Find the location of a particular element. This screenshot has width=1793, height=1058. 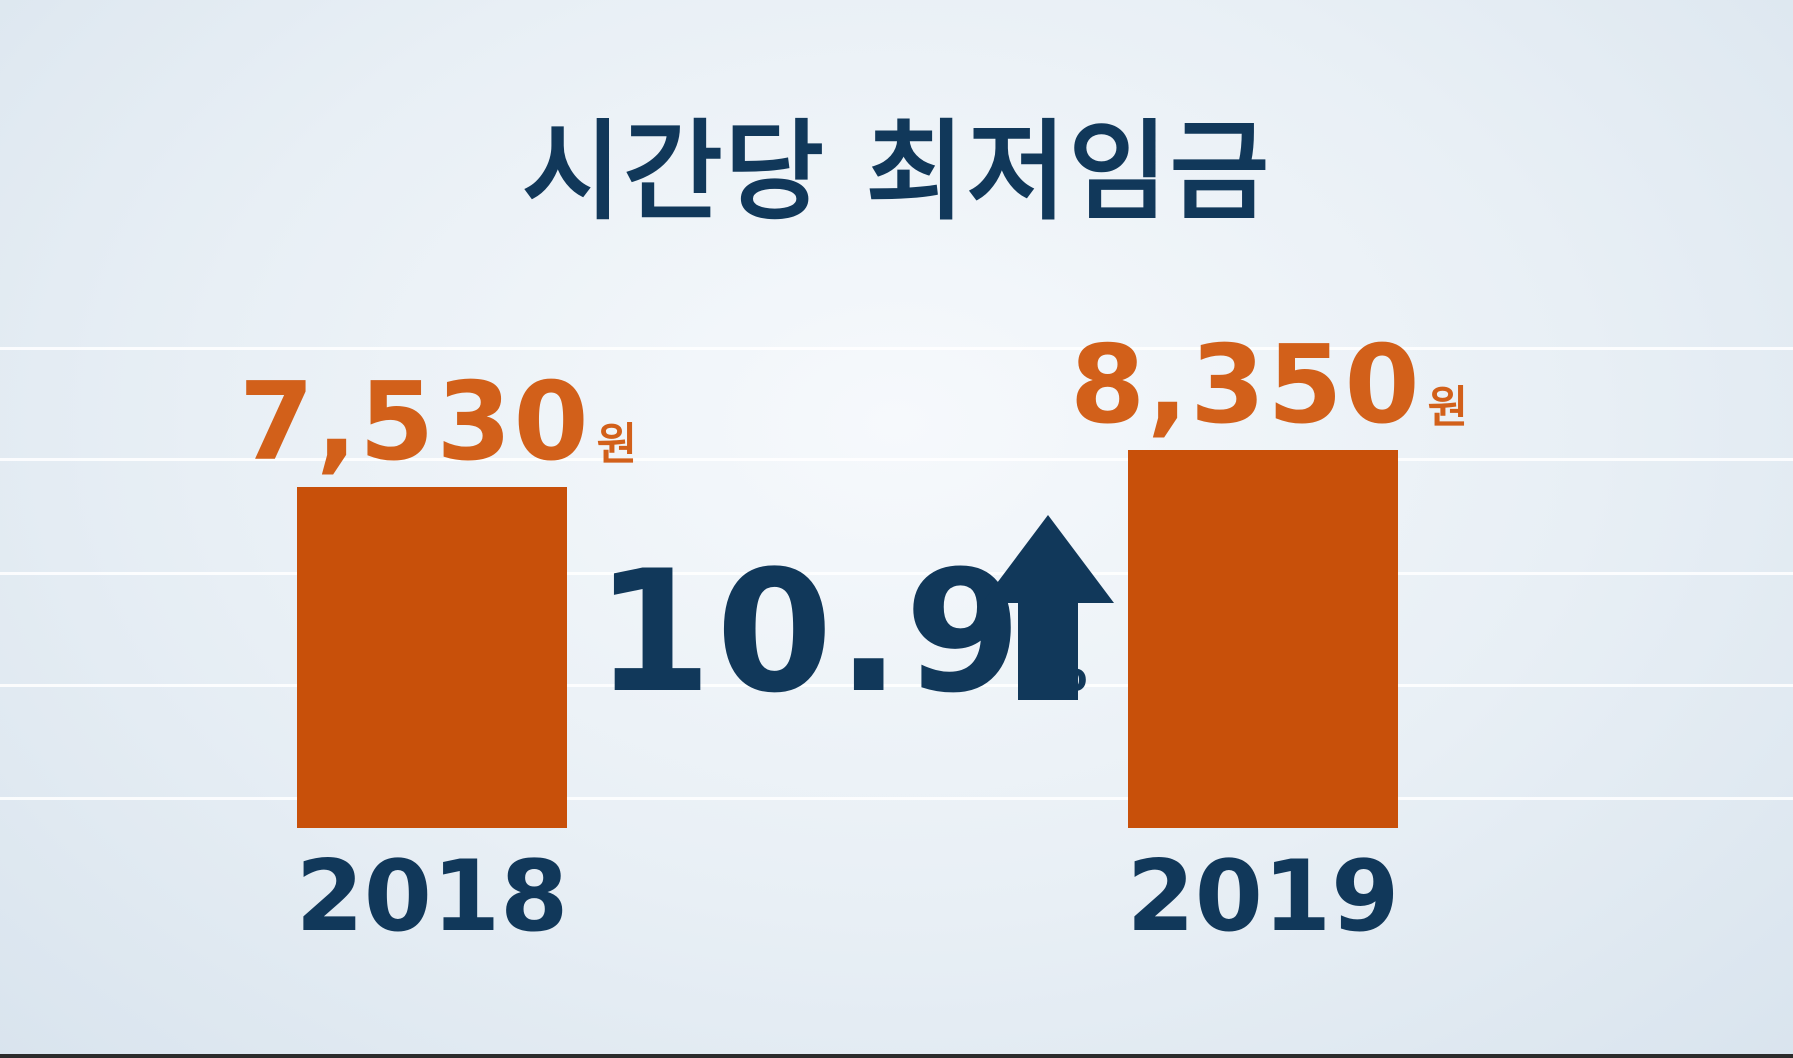

up-arrow-icon is located at coordinates (1048, 607).